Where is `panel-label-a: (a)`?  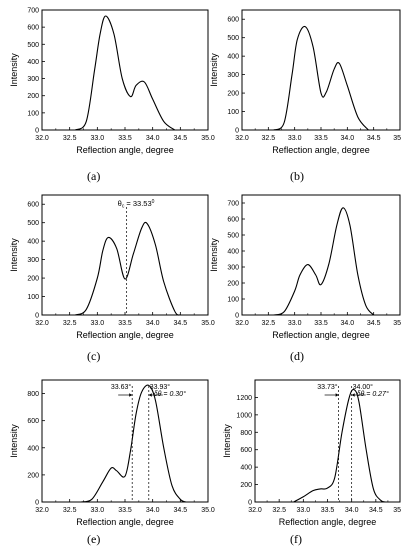 panel-label-a: (a) is located at coordinates (94, 176).